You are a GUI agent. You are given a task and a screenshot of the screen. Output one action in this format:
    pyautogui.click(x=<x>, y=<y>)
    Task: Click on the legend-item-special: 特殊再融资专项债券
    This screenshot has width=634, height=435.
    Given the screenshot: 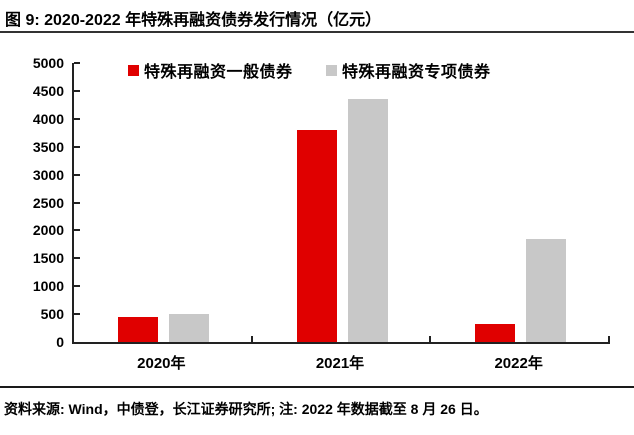 What is the action you would take?
    pyautogui.click(x=408, y=70)
    